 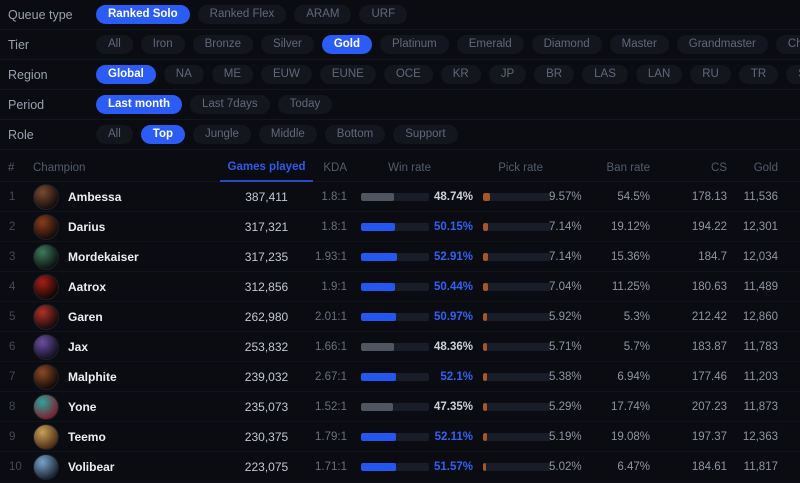 What do you see at coordinates (425, 134) in the screenshot?
I see `filter-pill-support: Support` at bounding box center [425, 134].